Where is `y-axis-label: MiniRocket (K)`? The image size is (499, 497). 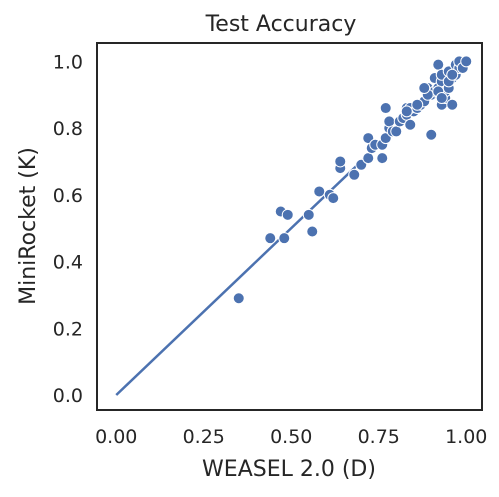 y-axis-label: MiniRocket (K) is located at coordinates (28, 226).